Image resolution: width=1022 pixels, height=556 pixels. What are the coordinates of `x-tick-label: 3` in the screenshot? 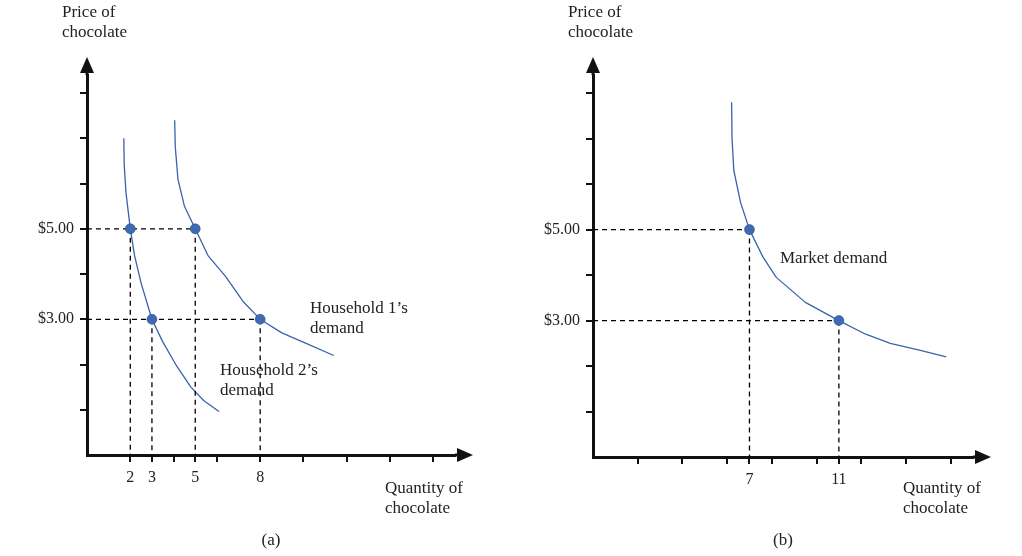 It's located at (151, 476).